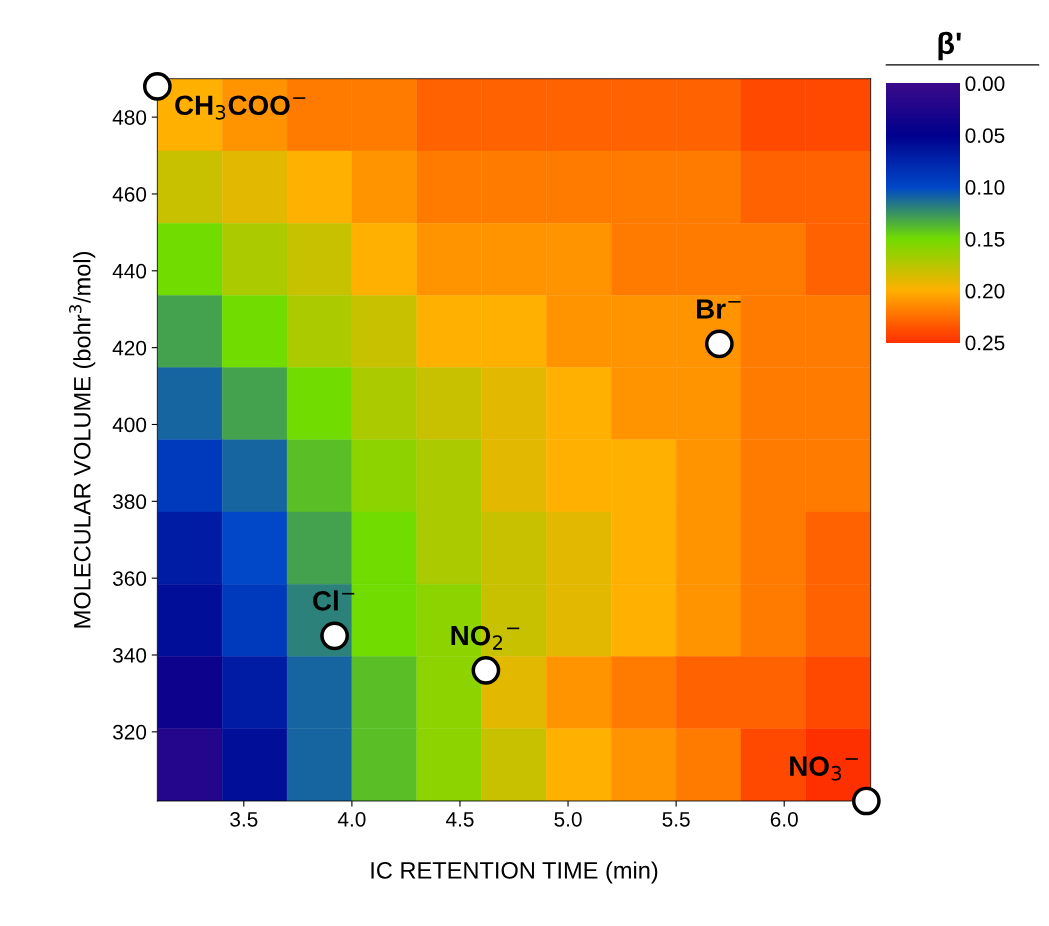  I want to click on color-bar-label: 0.15, so click(985, 239).